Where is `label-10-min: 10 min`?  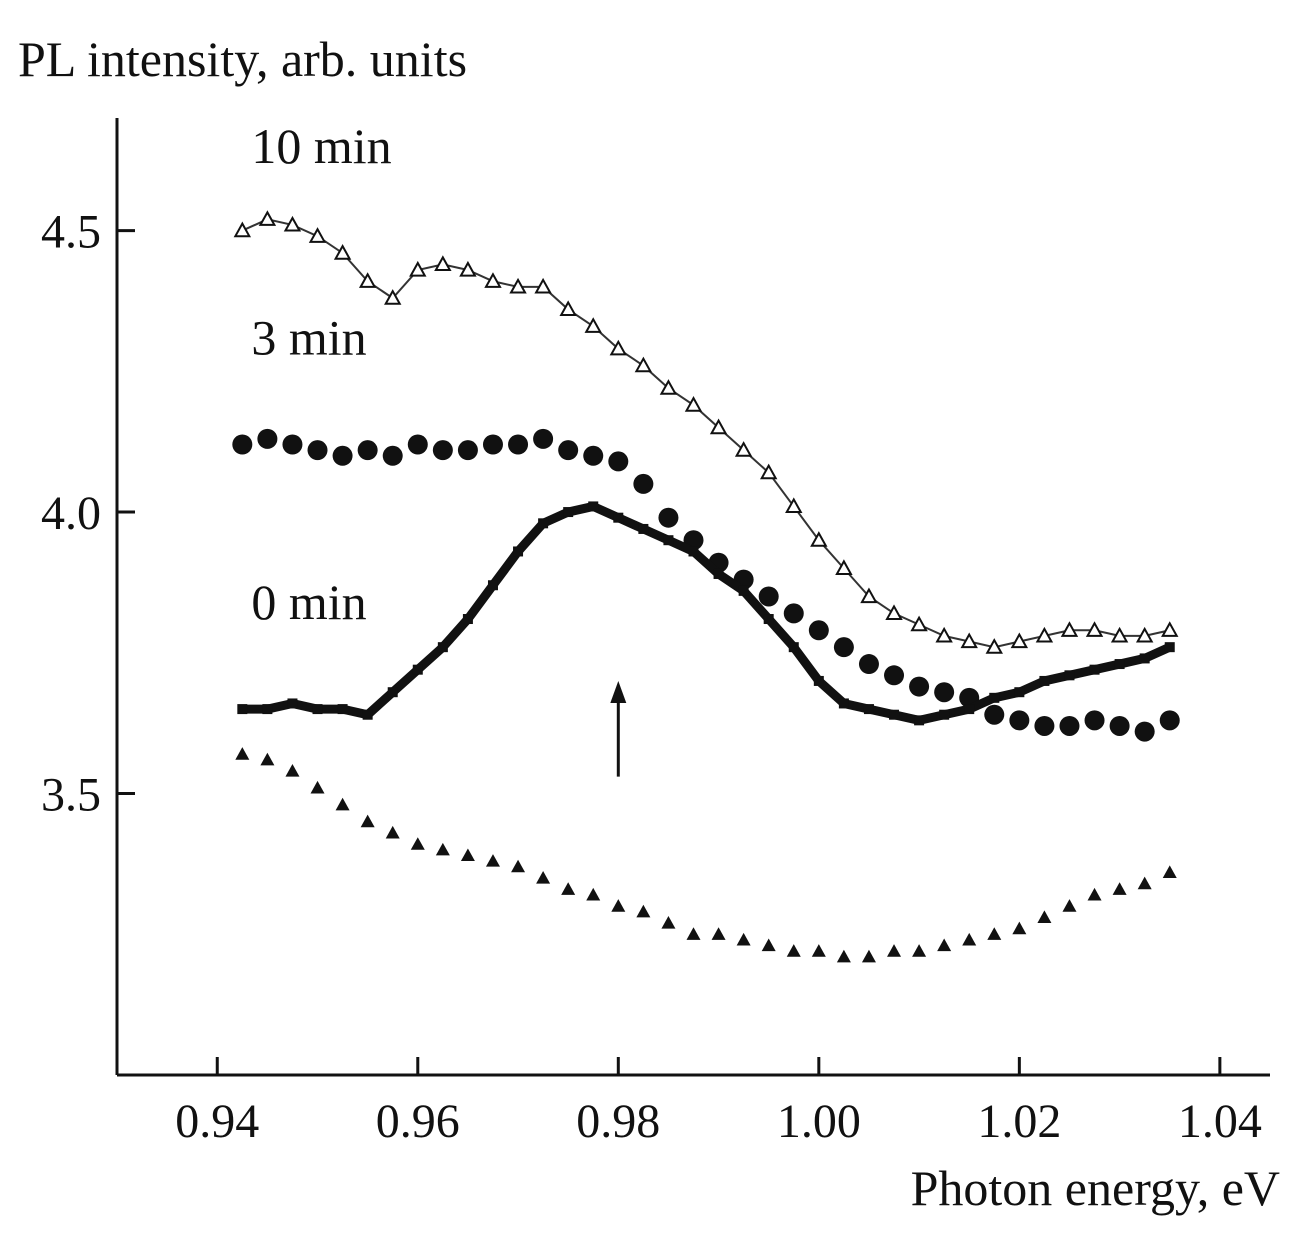
label-10-min: 10 min is located at coordinates (321, 146).